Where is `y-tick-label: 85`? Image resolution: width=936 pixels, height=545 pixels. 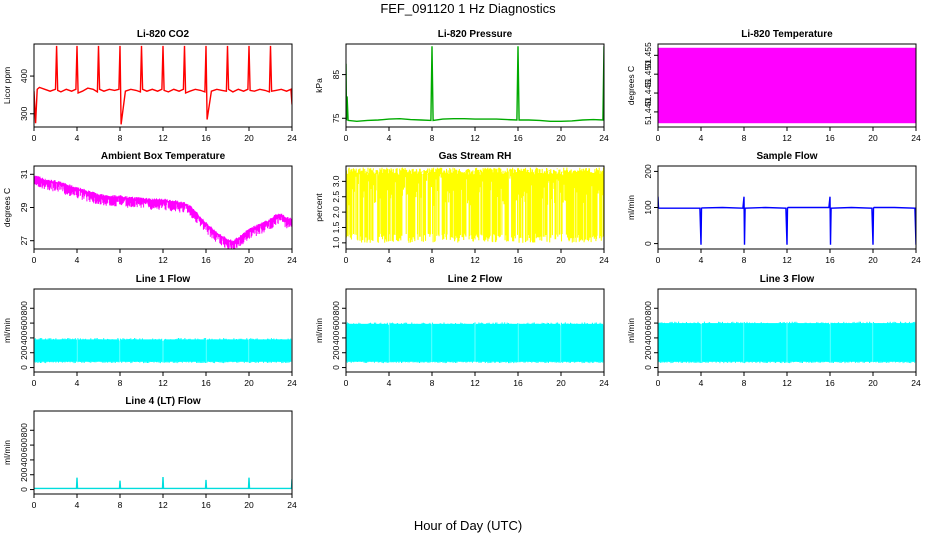
y-tick-label: 85 is located at coordinates (336, 75).